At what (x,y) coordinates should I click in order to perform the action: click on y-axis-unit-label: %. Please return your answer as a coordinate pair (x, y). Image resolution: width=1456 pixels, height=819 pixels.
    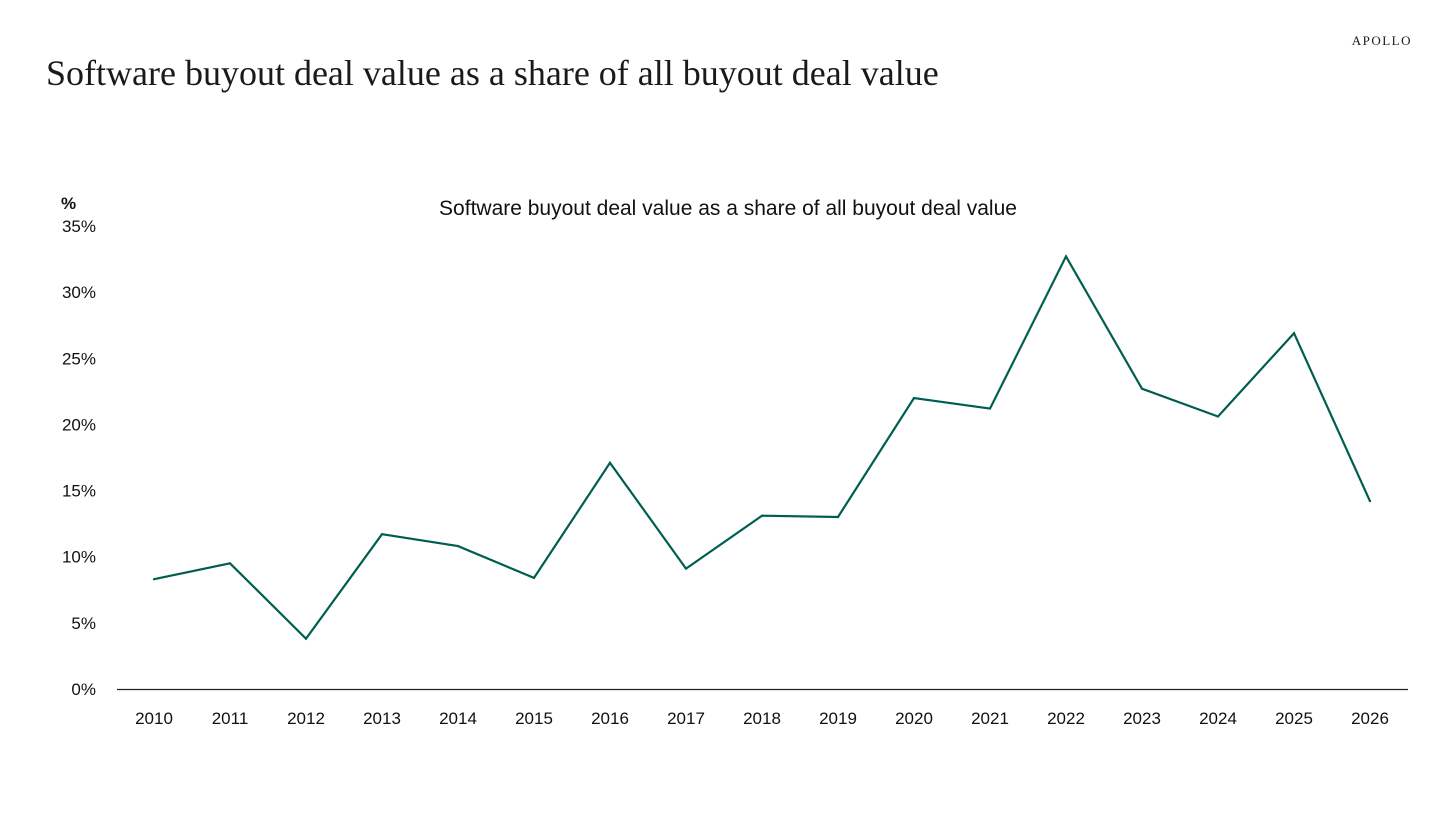
    Looking at the image, I should click on (68, 203).